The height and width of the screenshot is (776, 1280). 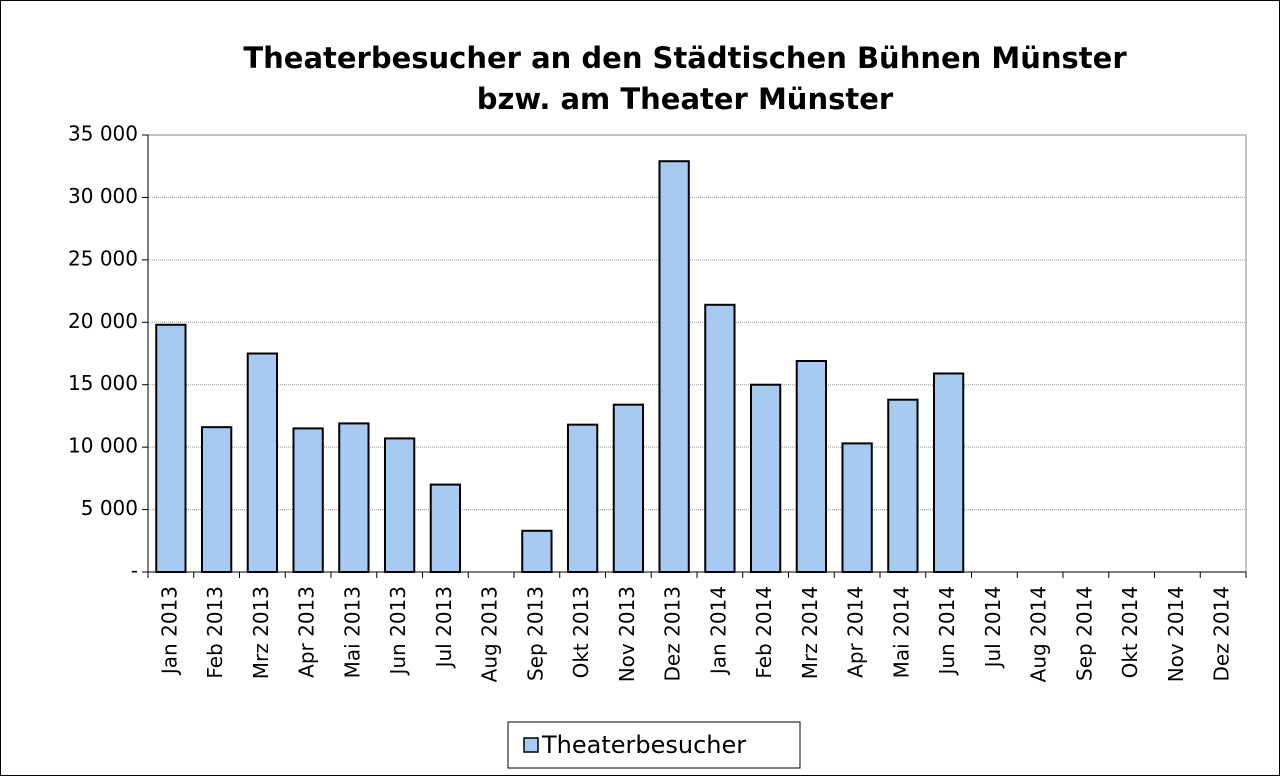 I want to click on x-tick-label: Mrz 2013, so click(x=261, y=632).